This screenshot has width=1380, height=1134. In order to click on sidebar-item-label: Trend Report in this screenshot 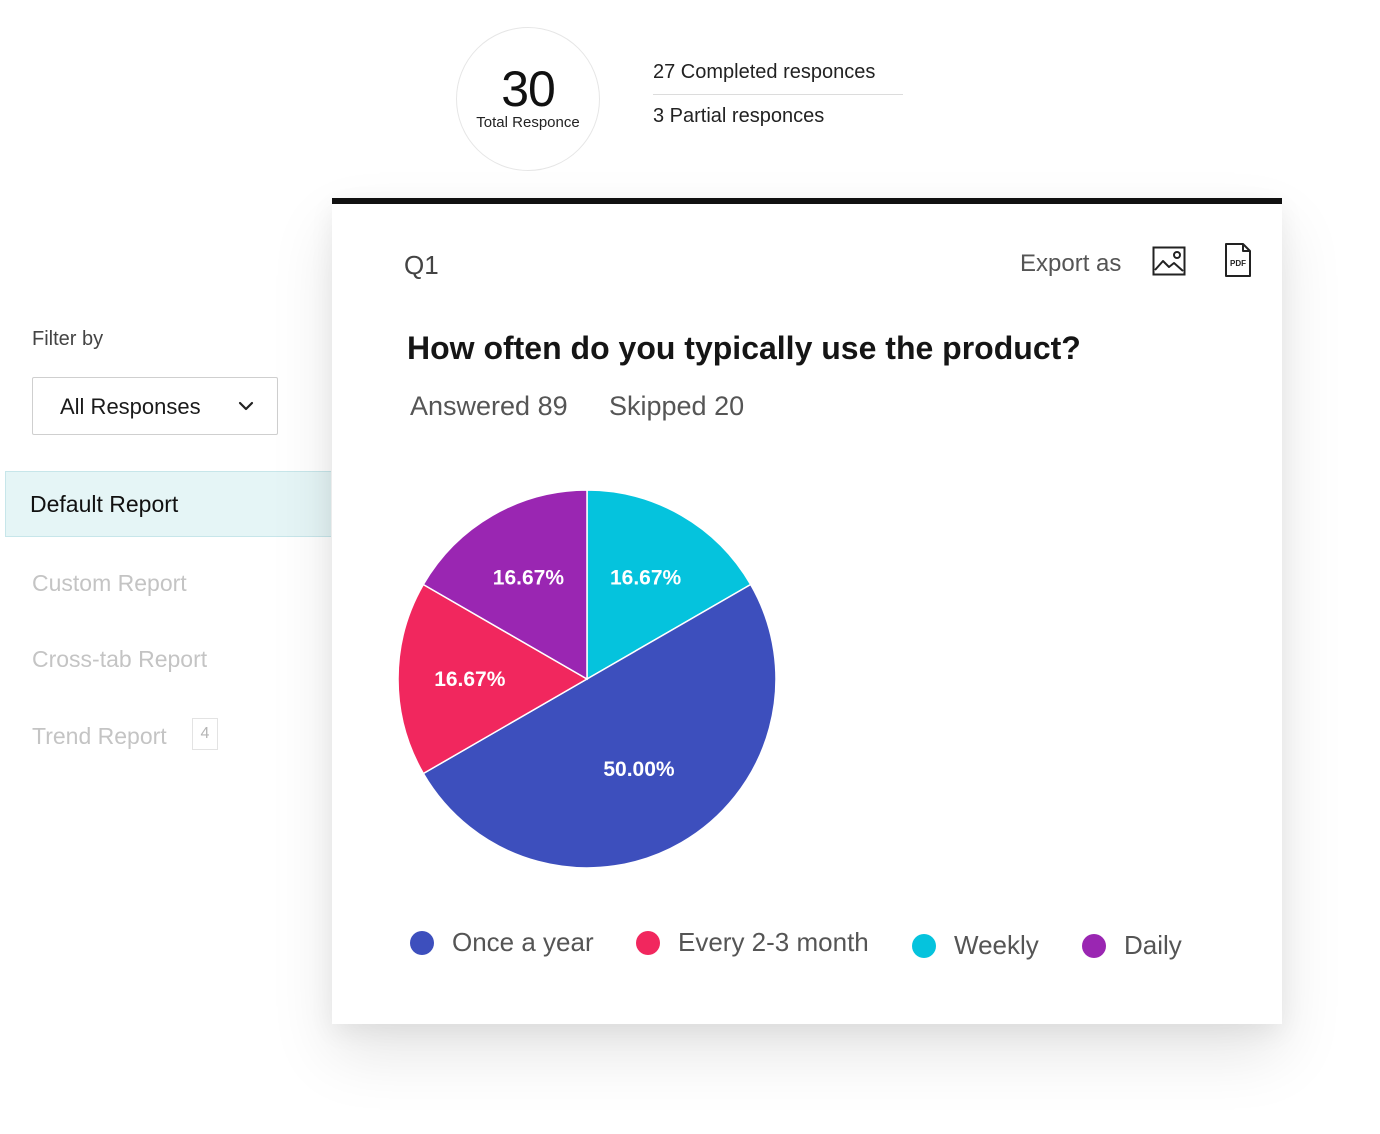, I will do `click(99, 736)`.